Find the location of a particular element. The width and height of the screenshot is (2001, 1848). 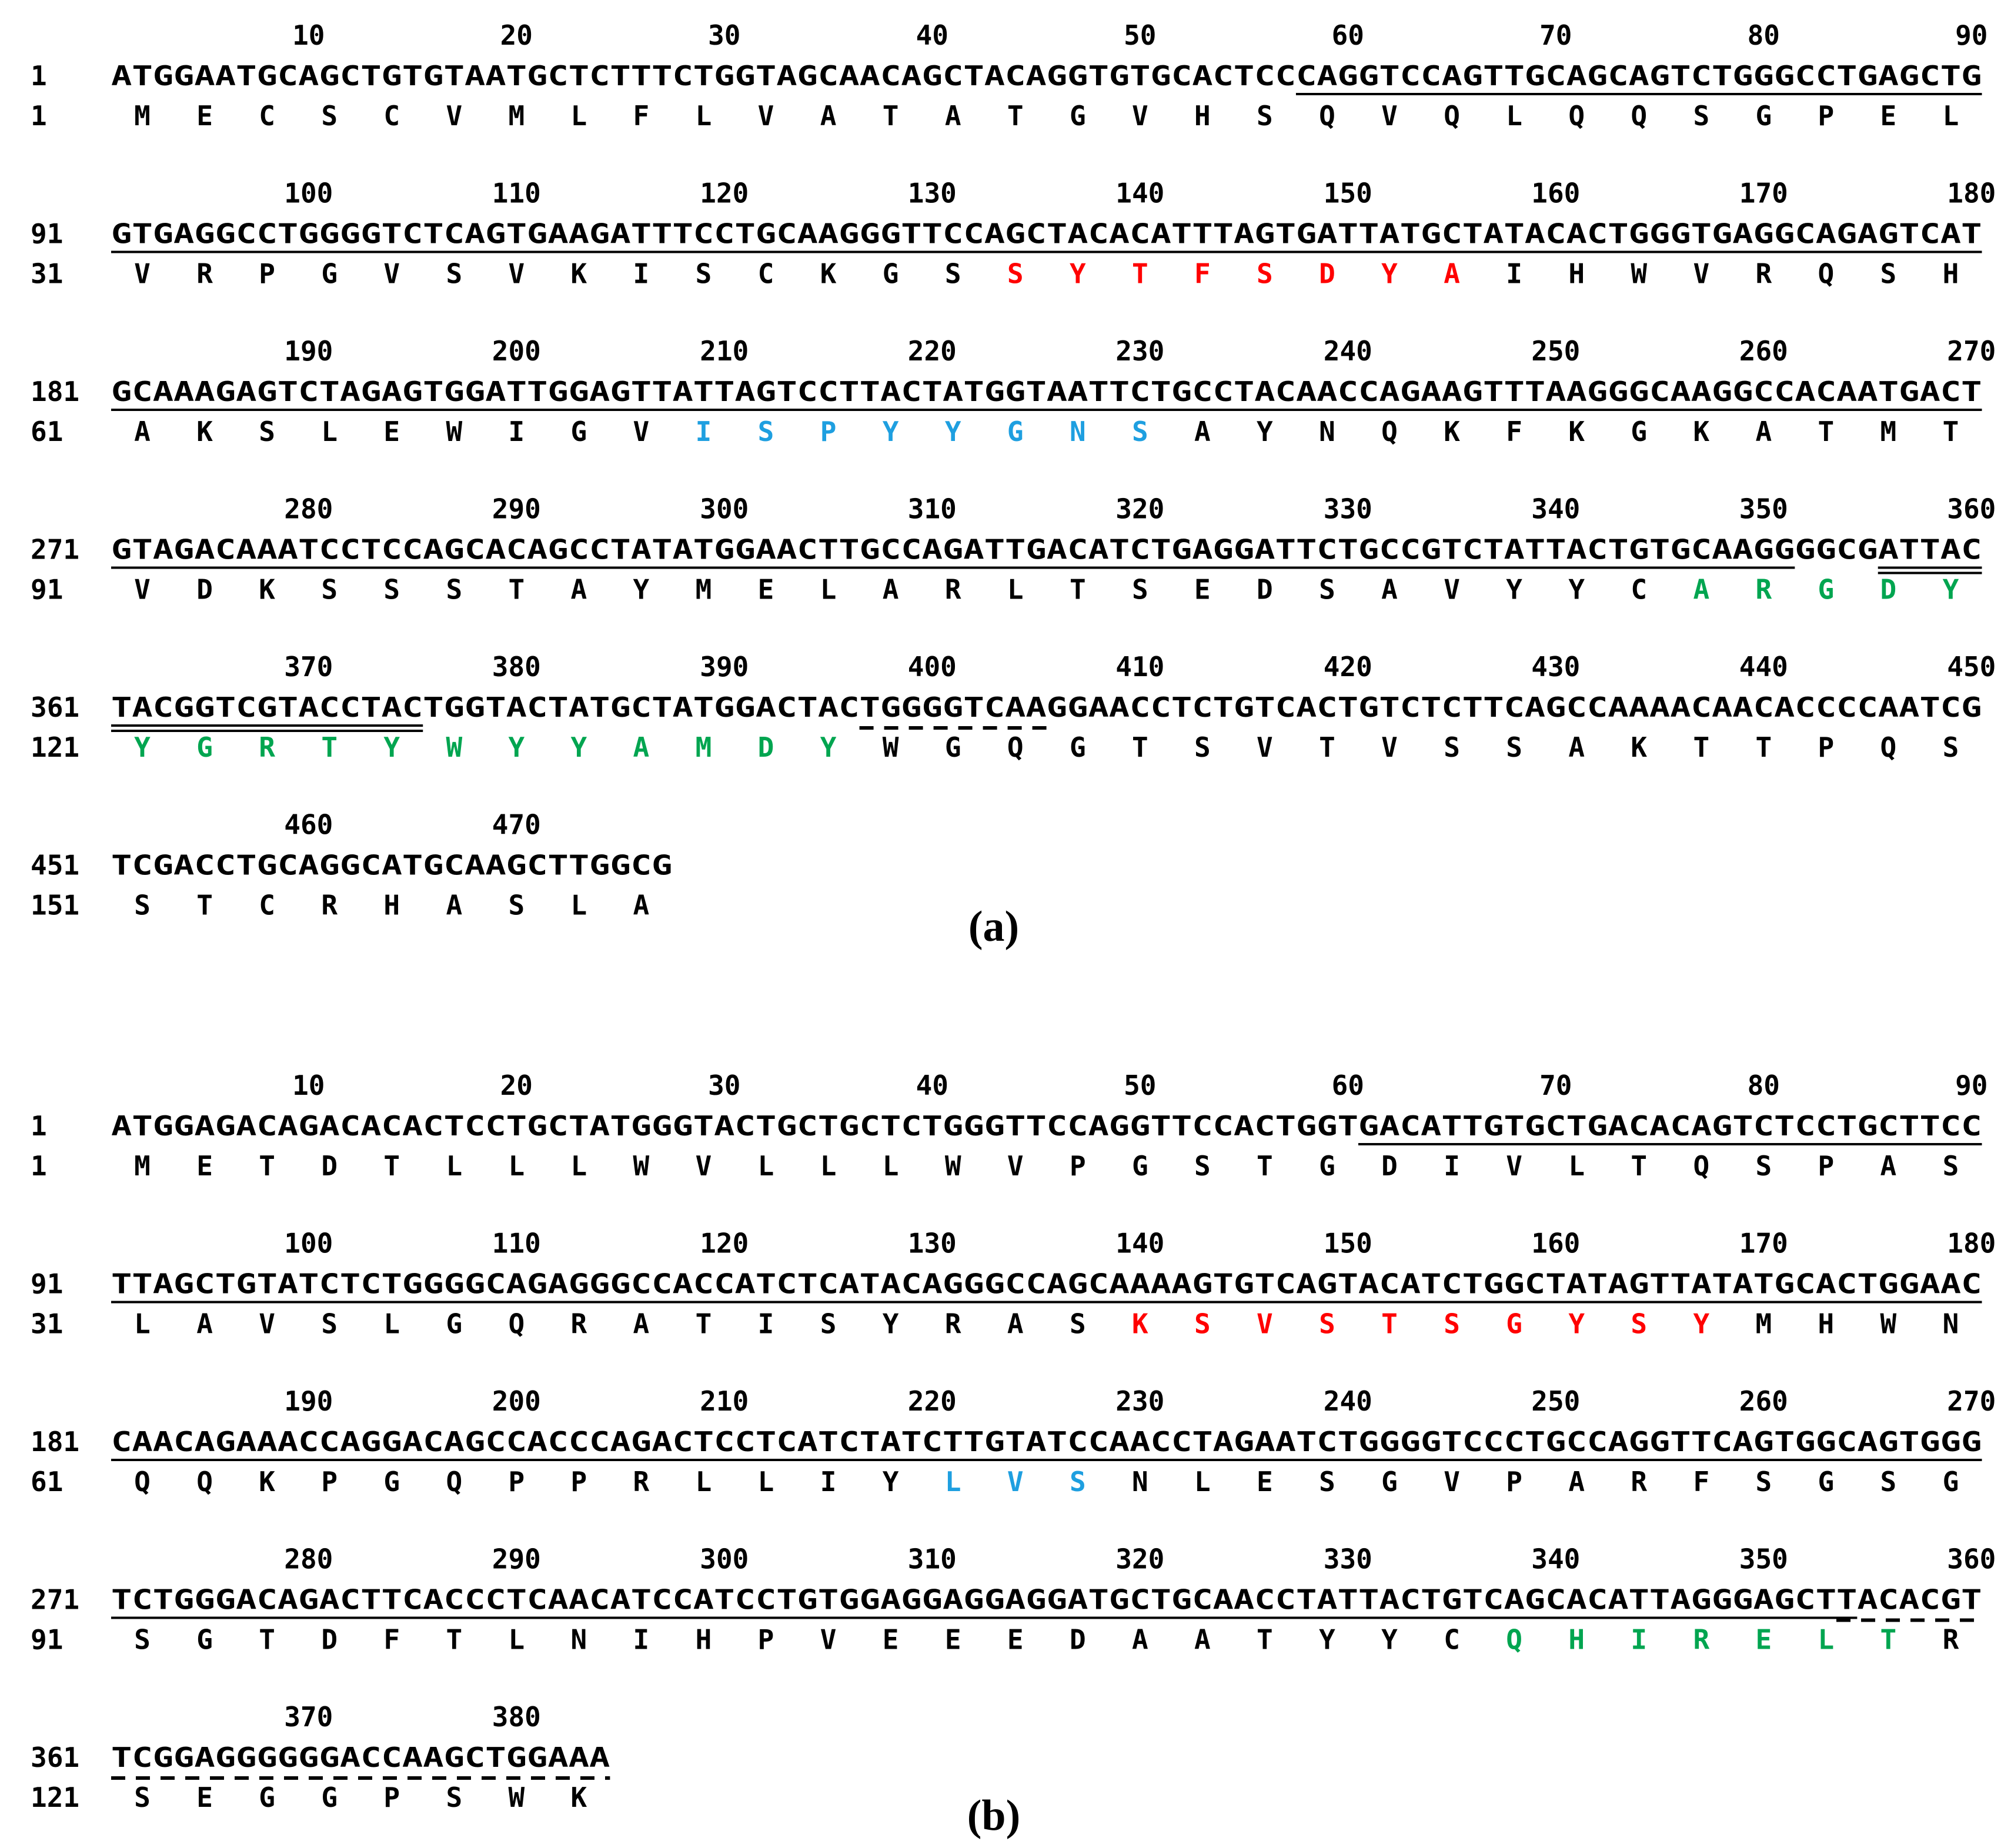

position-tick: 50 is located at coordinates (1140, 35).